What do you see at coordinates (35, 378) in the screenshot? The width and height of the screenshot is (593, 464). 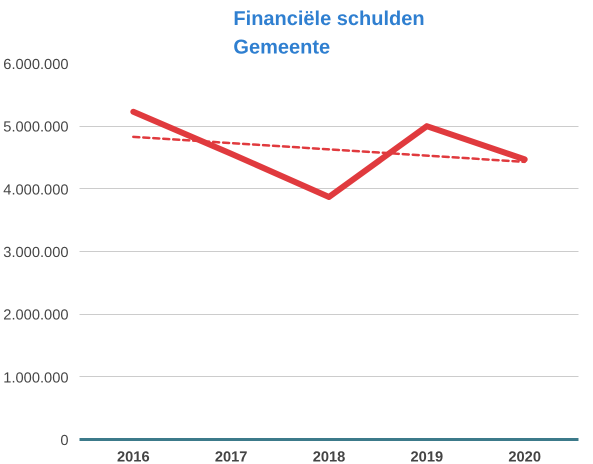 I see `y-tick-label: 1.000.000` at bounding box center [35, 378].